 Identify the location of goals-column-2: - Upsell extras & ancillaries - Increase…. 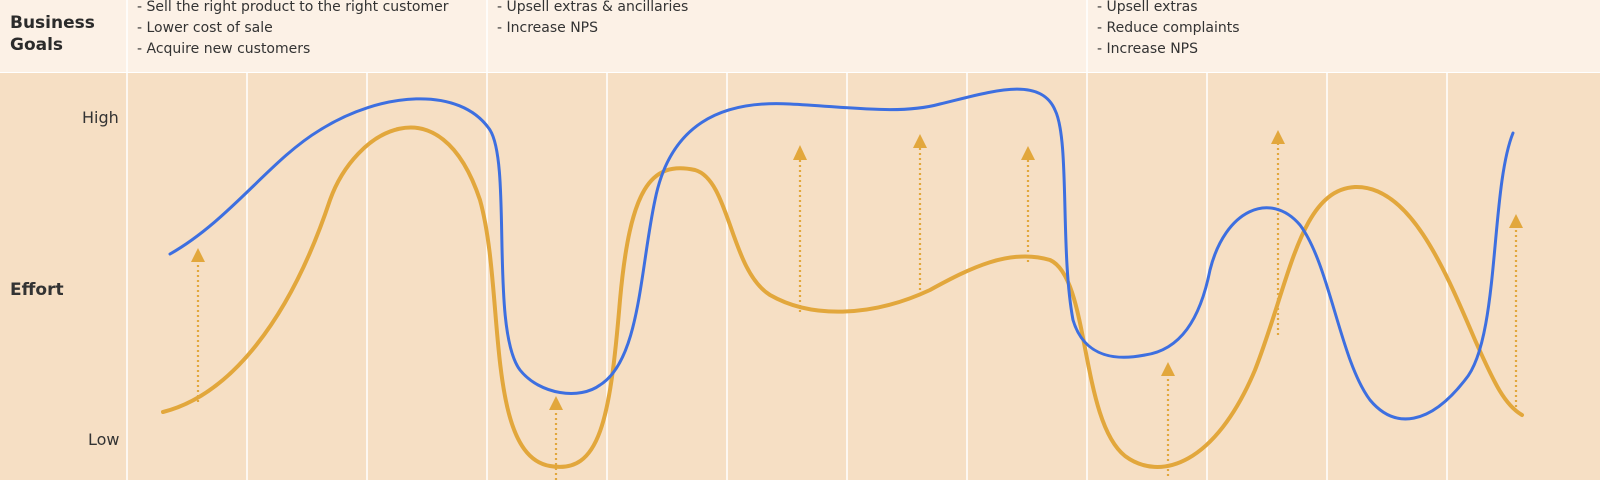
(592, 19).